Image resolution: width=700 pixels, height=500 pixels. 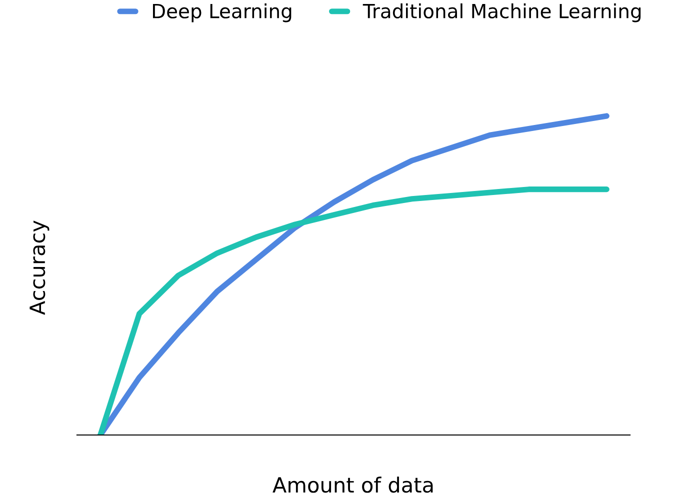 What do you see at coordinates (501, 12) in the screenshot?
I see `legend-label: Traditional Machine Learning` at bounding box center [501, 12].